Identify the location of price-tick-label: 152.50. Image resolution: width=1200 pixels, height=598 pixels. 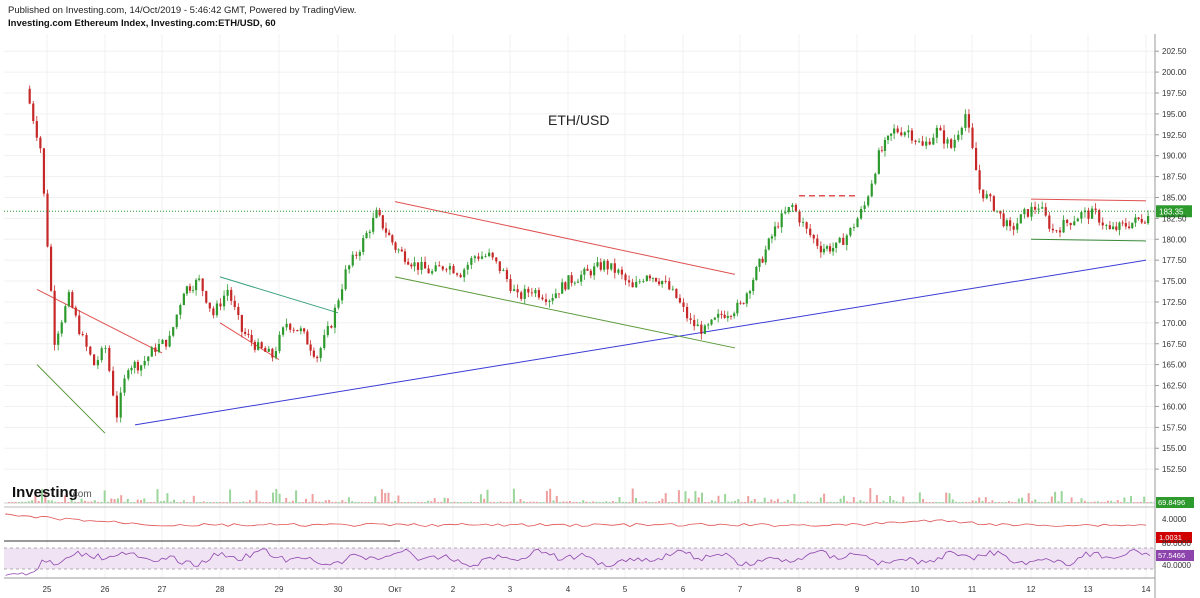
(1174, 469).